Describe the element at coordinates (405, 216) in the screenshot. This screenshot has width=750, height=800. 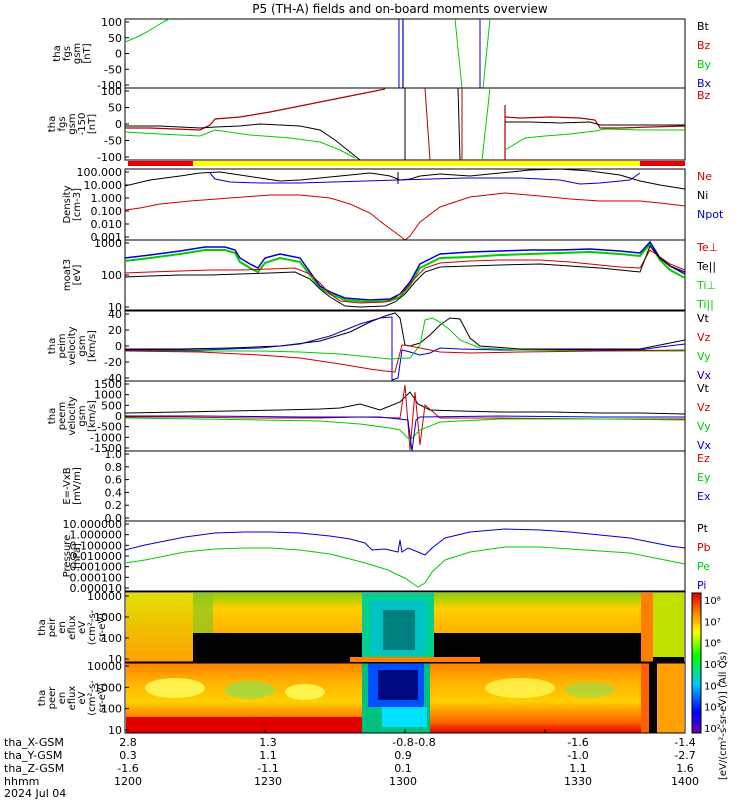
I see `density-ne-trace` at that location.